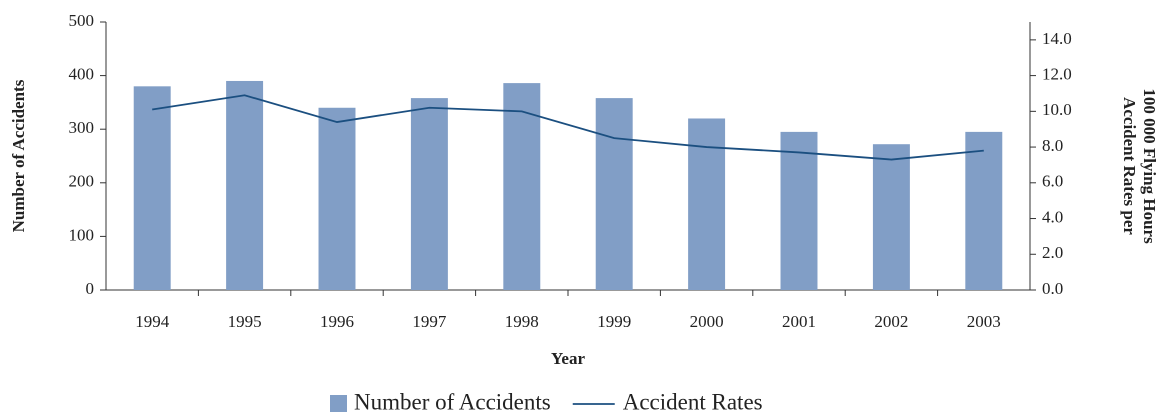  What do you see at coordinates (82, 234) in the screenshot?
I see `y-tick-label: 100` at bounding box center [82, 234].